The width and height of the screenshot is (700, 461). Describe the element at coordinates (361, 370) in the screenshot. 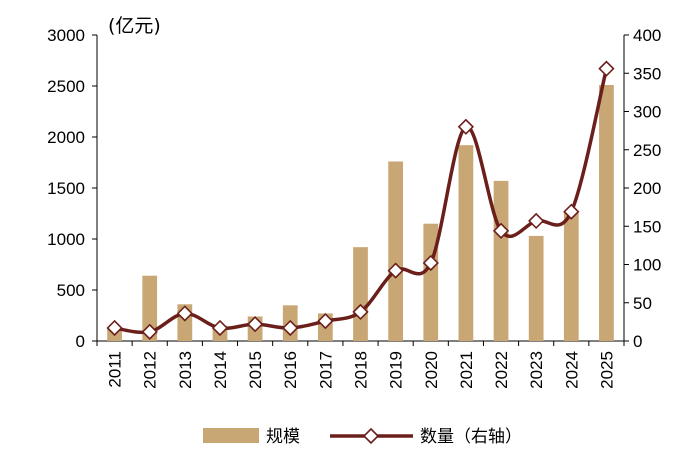

I see `x-axis-tick-label: 2018` at that location.